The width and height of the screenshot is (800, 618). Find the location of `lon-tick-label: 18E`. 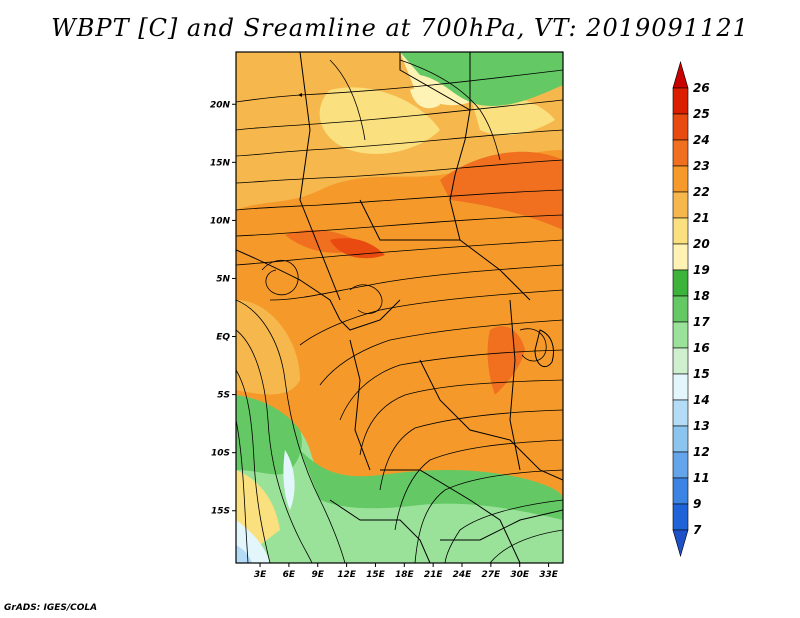

lon-tick-label: 18E is located at coordinates (405, 575).